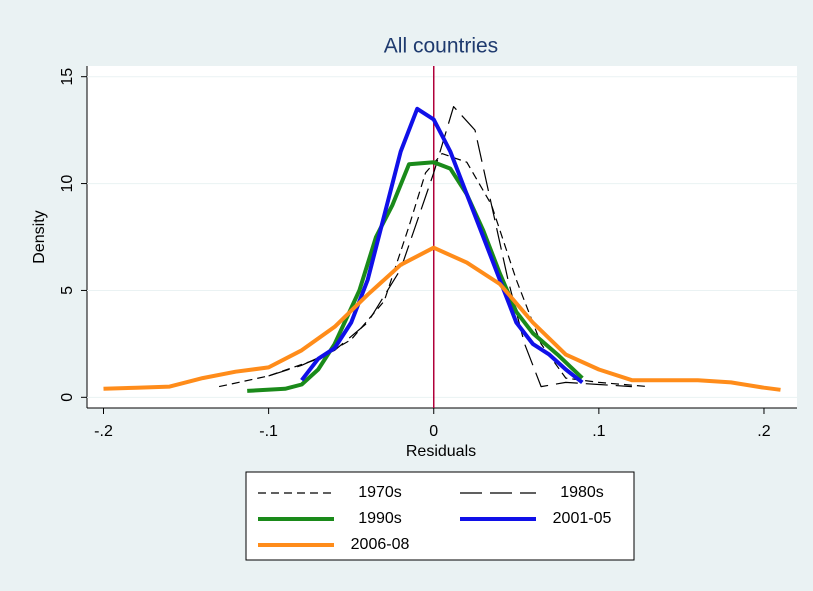  What do you see at coordinates (39, 236) in the screenshot?
I see `y-axis-title: Density` at bounding box center [39, 236].